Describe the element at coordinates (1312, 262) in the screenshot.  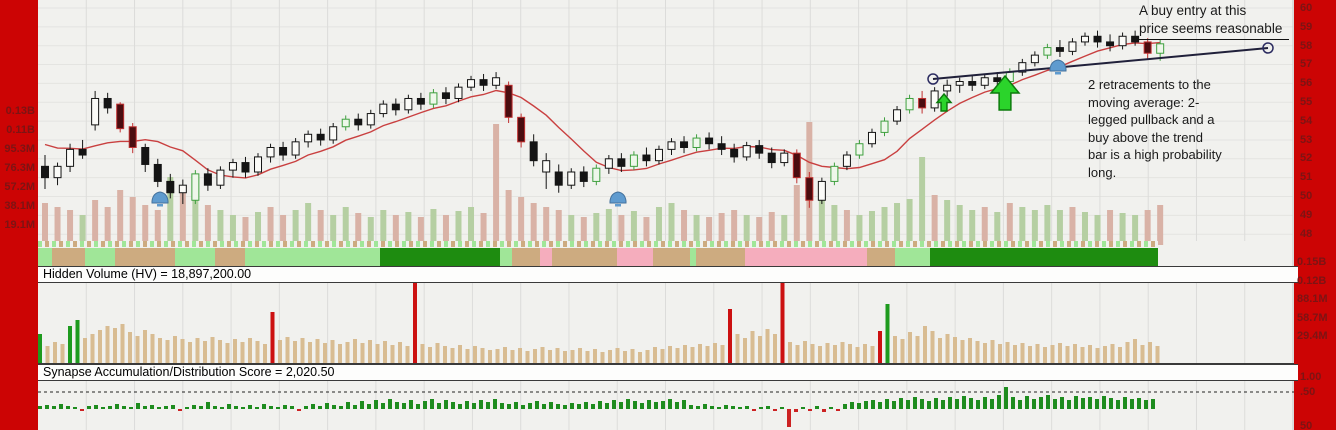
I see `hv-axis-label: 0.15B` at that location.